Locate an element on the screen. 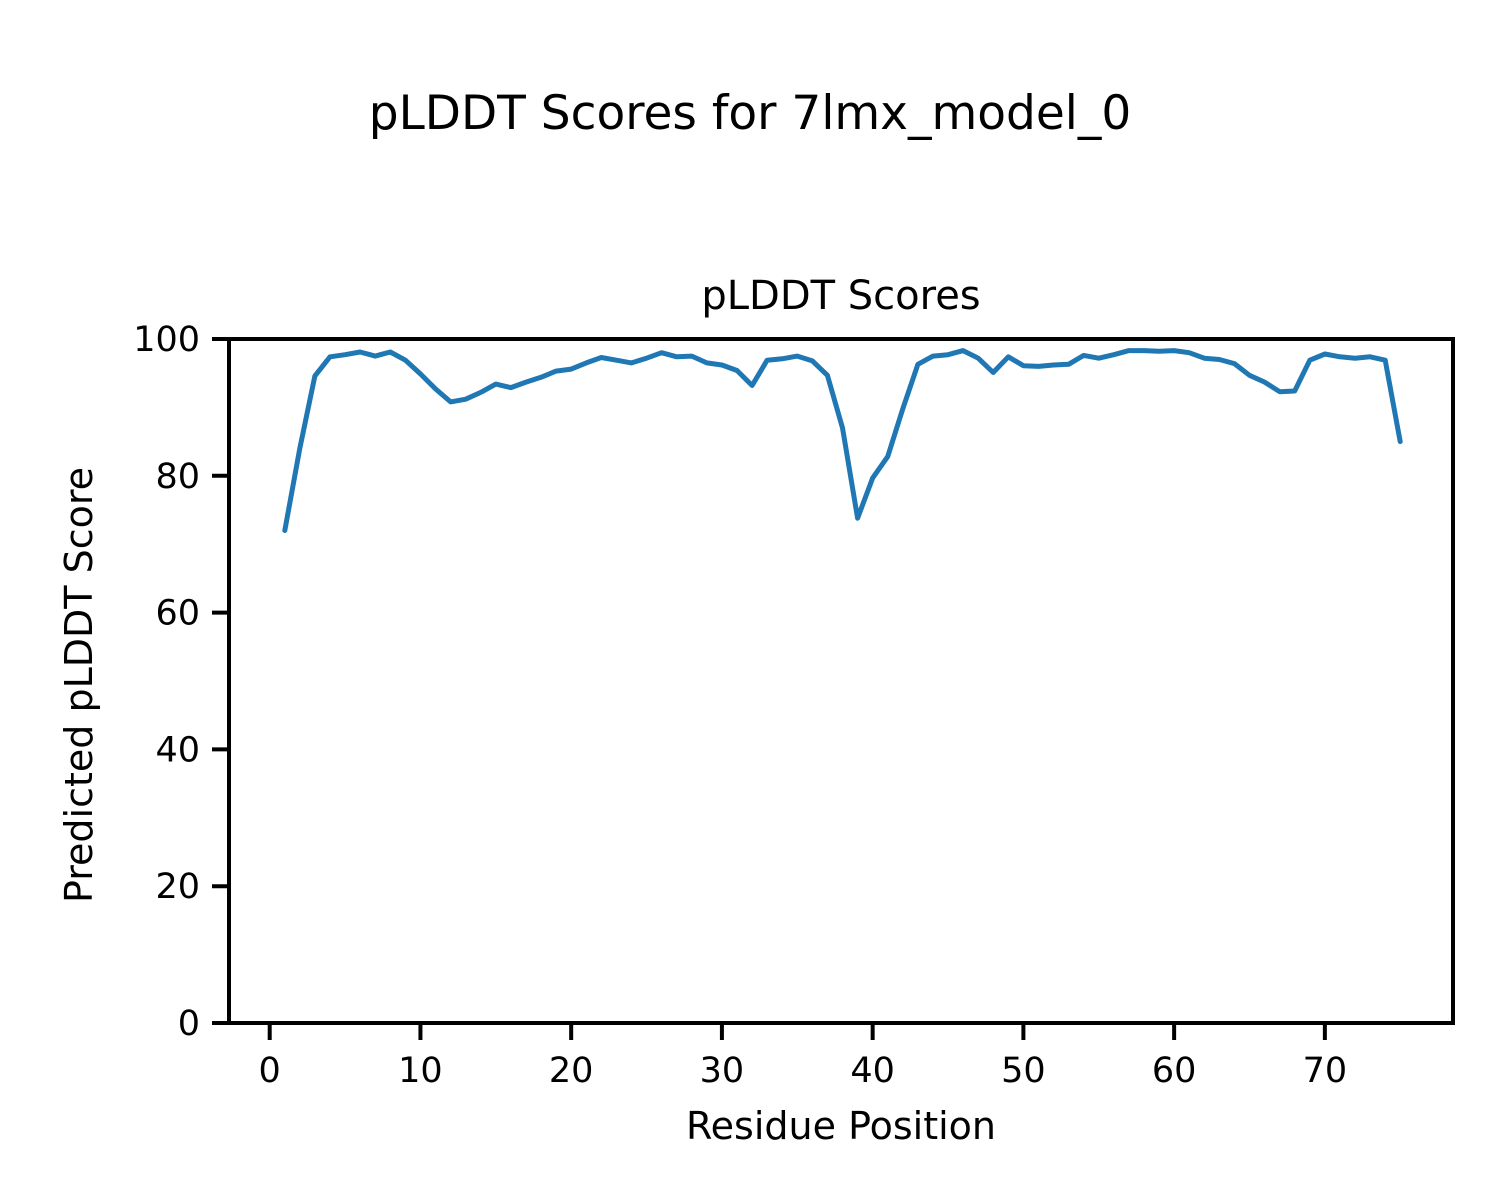 Image resolution: width=1500 pixels, height=1200 pixels. x-tick-label: 10 is located at coordinates (420, 1071).